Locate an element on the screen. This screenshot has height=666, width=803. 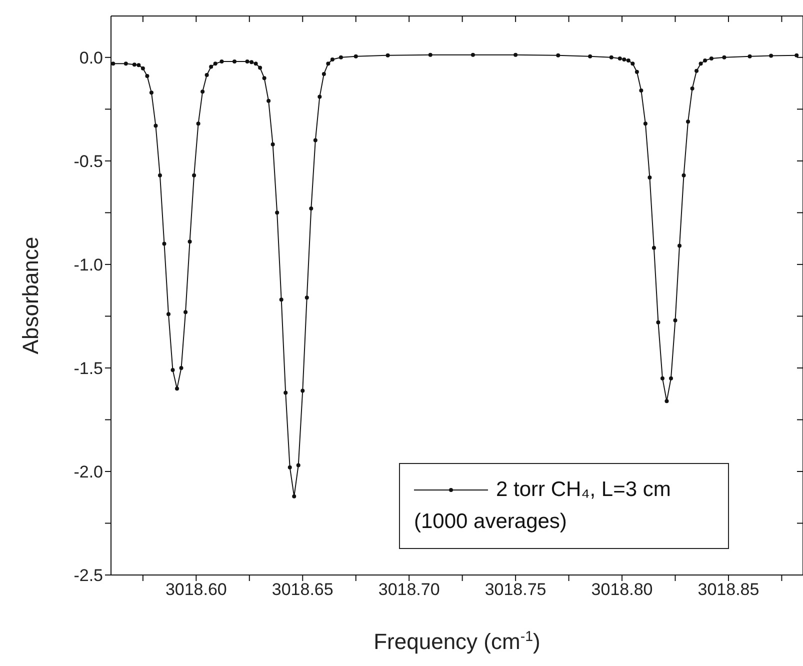
y-axis-title: Absorbance is located at coordinates (30, 295).